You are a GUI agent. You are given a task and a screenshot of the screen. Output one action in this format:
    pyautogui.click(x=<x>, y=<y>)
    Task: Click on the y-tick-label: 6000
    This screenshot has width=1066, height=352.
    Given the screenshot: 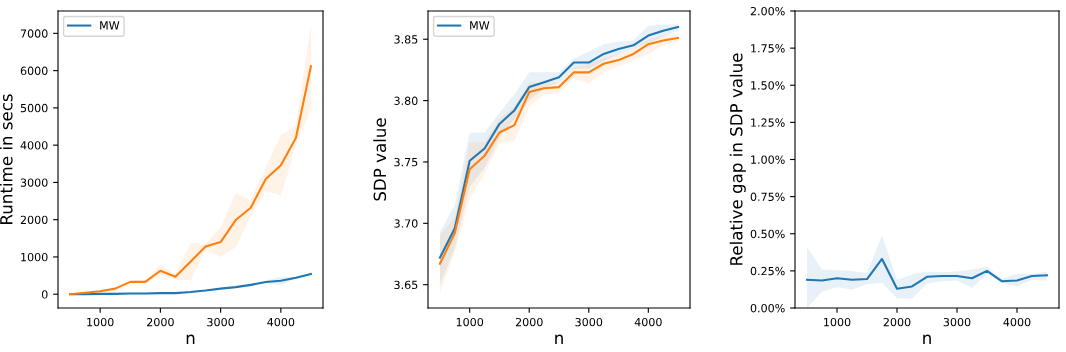 What is the action you would take?
    pyautogui.click(x=34, y=70)
    